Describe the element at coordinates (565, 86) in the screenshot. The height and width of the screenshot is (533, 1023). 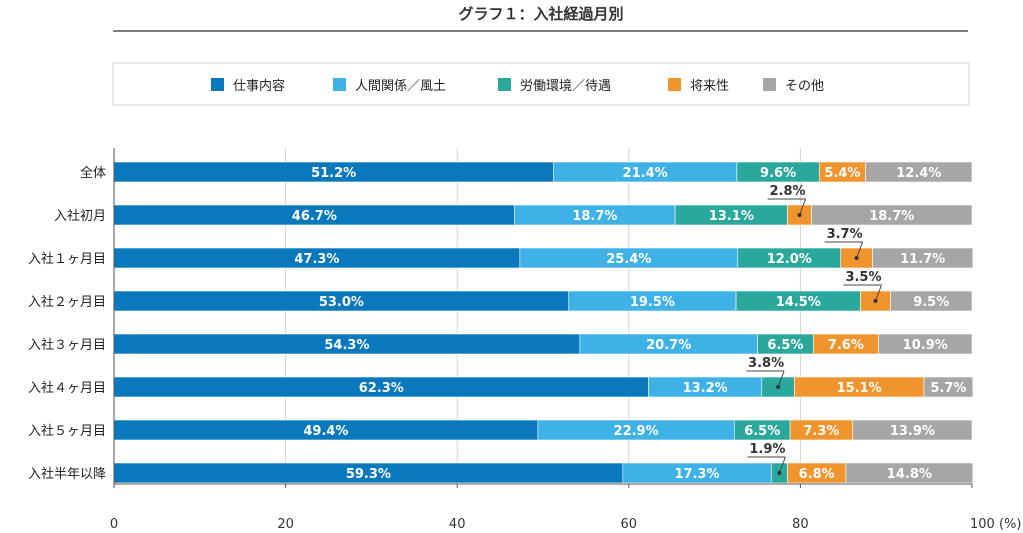
I see `legend-label: 労働環境／待遇` at that location.